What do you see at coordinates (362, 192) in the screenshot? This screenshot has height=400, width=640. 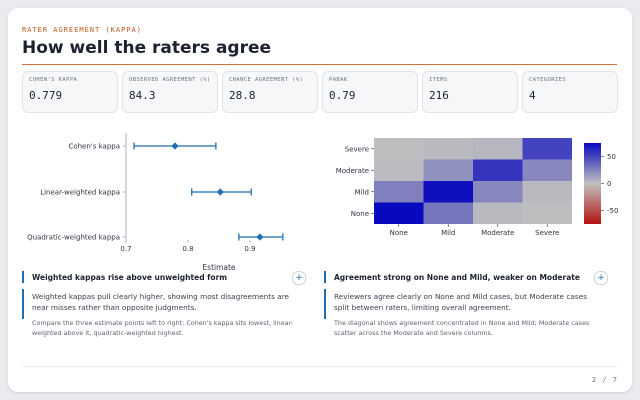 I see `y-tick-label: Mild` at bounding box center [362, 192].